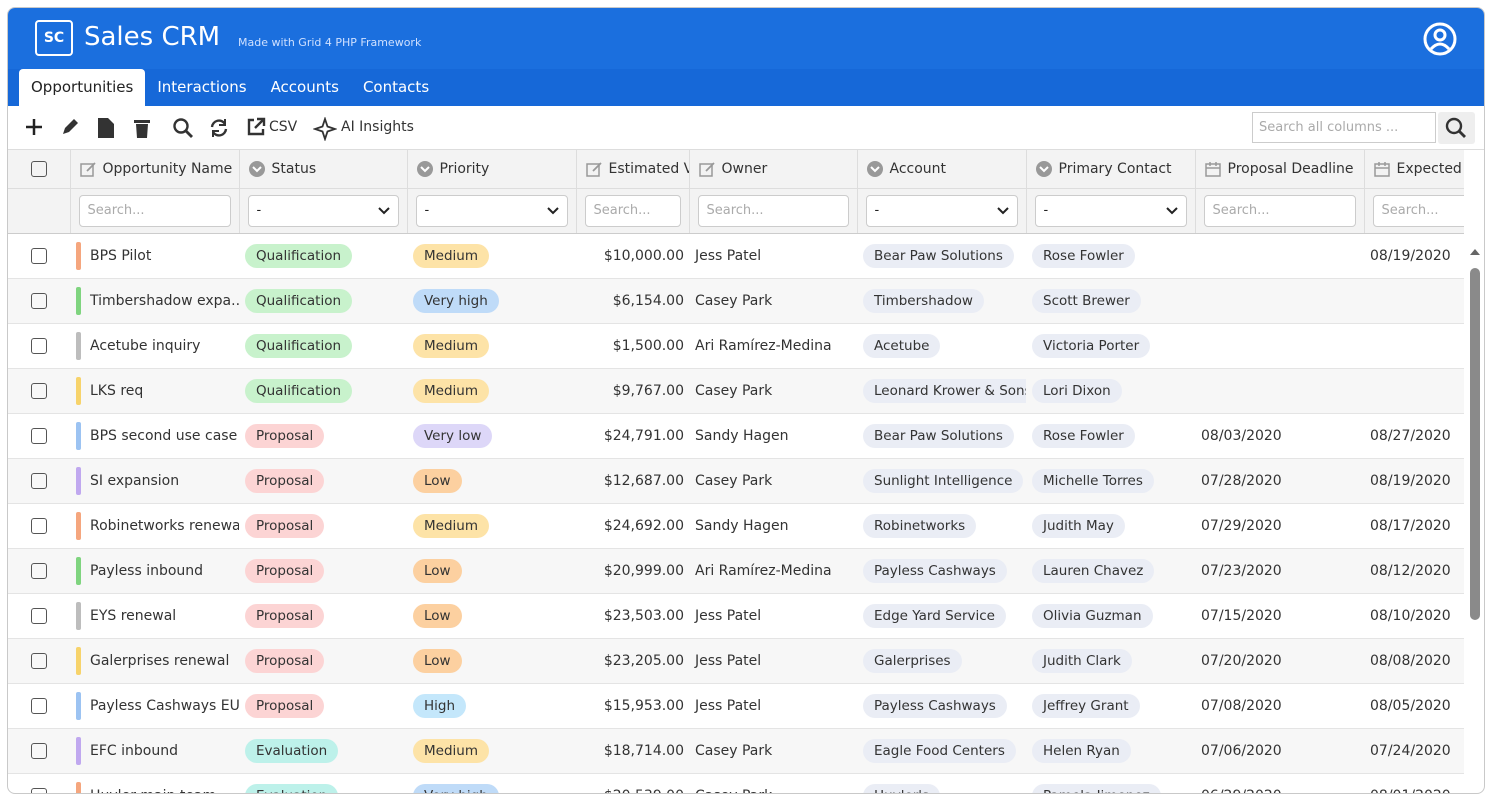 This screenshot has width=1490, height=802. Describe the element at coordinates (323, 169) in the screenshot. I see `column-header: Status` at that location.